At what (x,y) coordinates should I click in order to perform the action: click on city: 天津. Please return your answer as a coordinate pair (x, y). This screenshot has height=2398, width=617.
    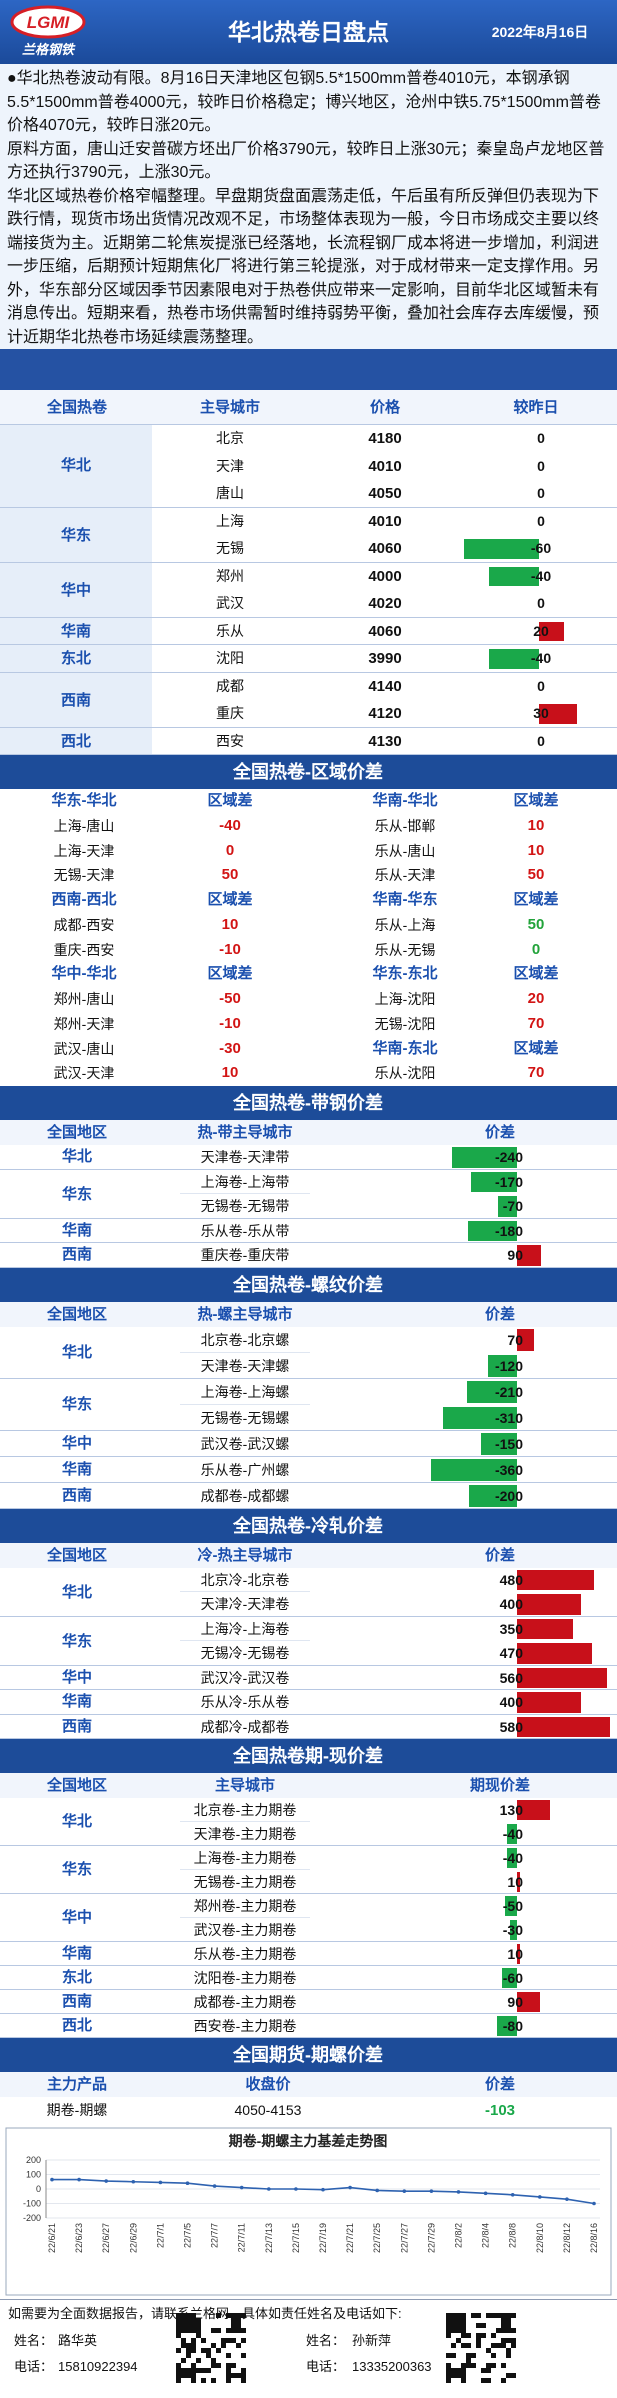
    Looking at the image, I should click on (230, 465).